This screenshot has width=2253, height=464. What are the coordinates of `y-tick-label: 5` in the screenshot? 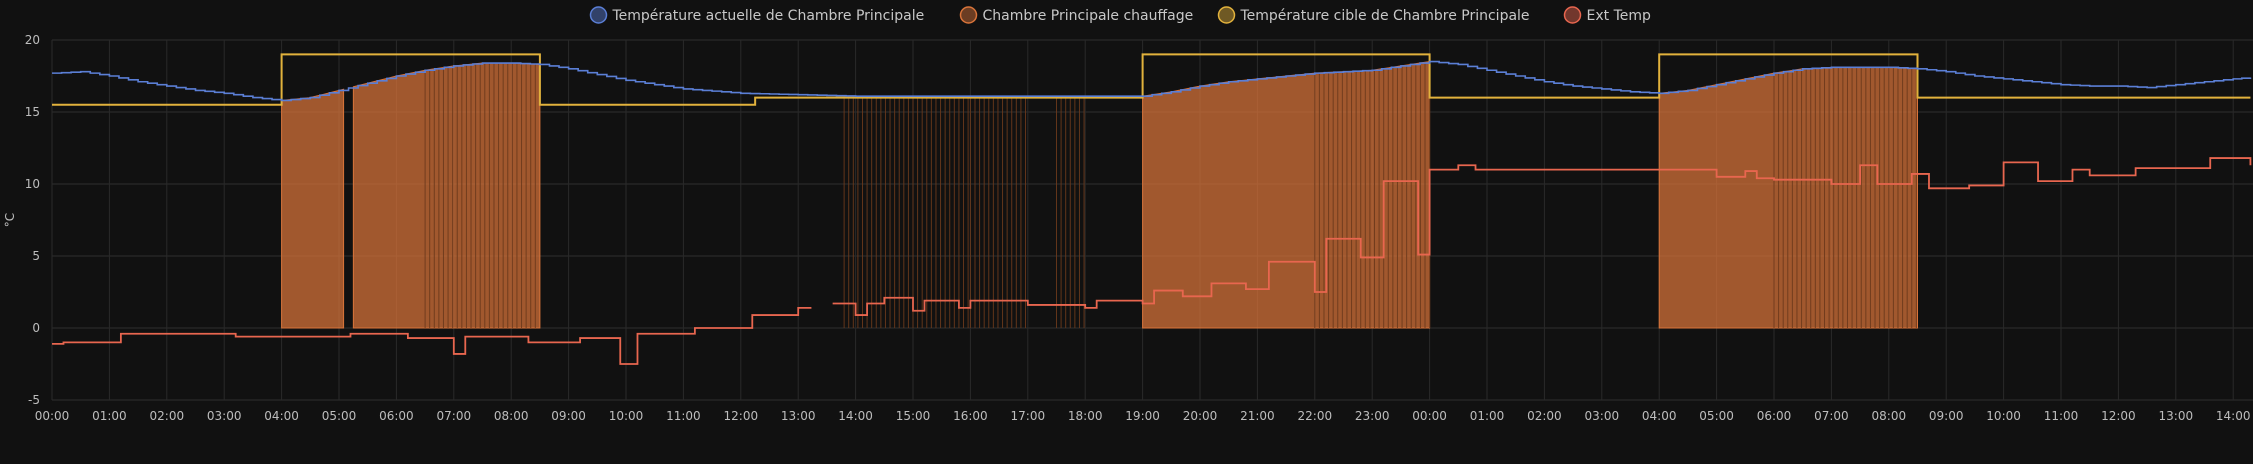 It's located at (36, 256).